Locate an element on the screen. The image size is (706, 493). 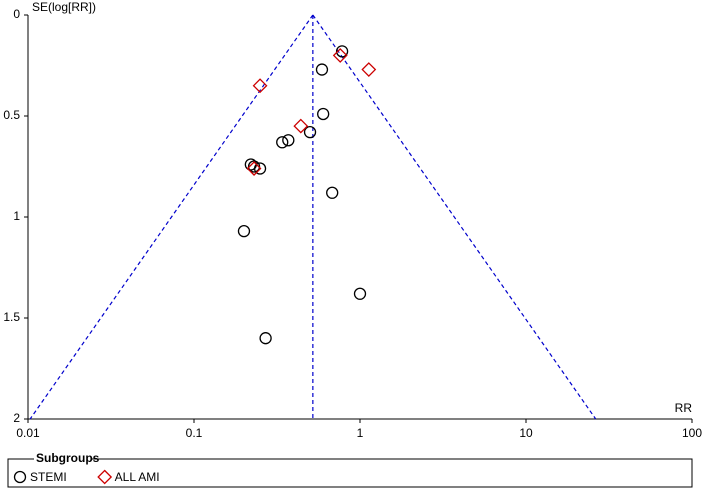
x-tick-label: 1 is located at coordinates (360, 433).